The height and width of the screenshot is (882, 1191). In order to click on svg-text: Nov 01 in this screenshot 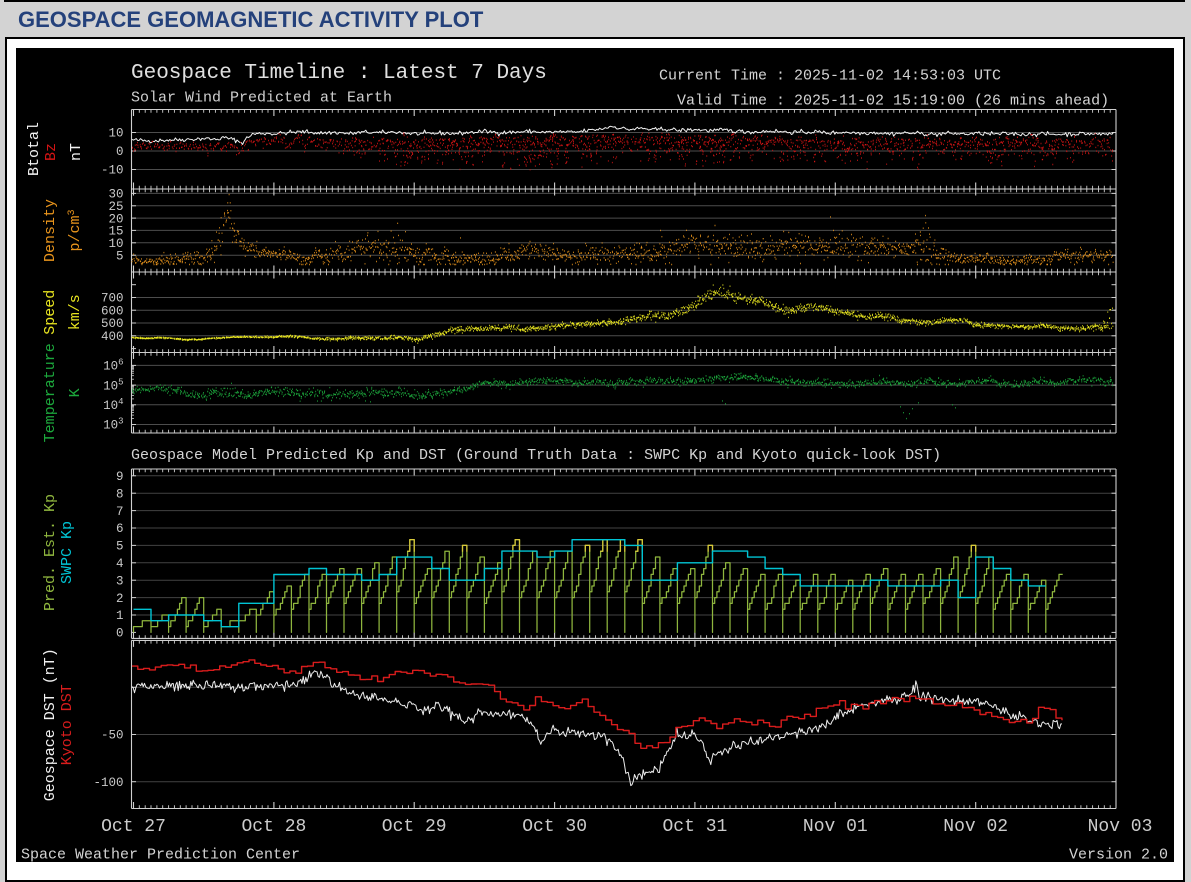, I will do `click(835, 827)`.